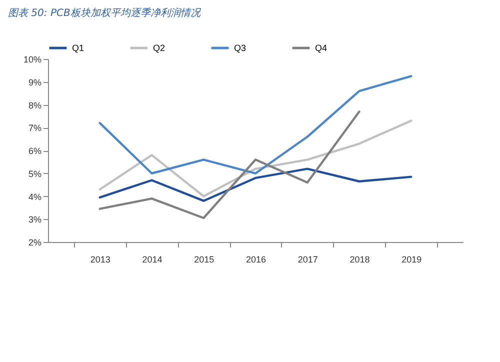  What do you see at coordinates (35, 82) in the screenshot?
I see `y-tick-label: 9%` at bounding box center [35, 82].